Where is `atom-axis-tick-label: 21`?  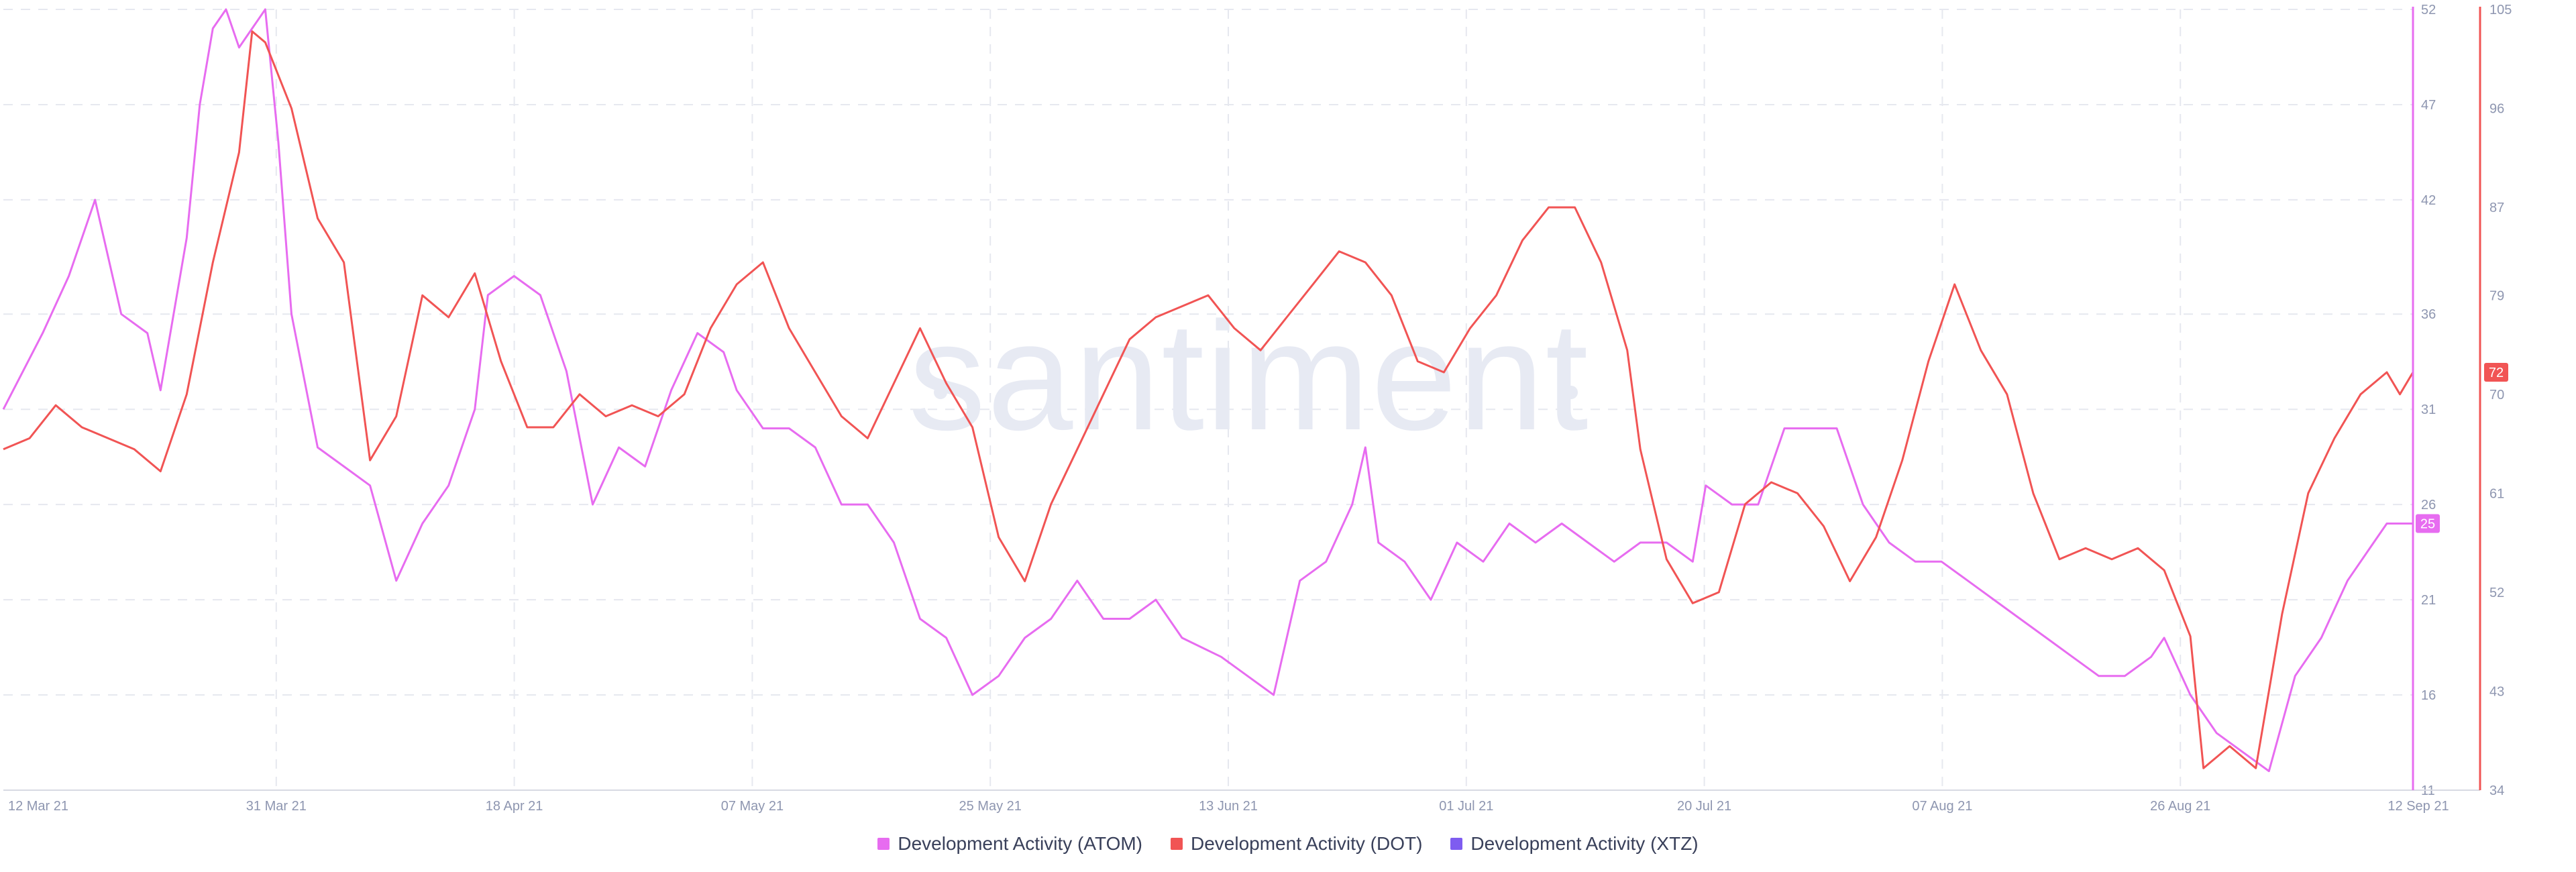
atom-axis-tick-label: 21 is located at coordinates (2428, 600).